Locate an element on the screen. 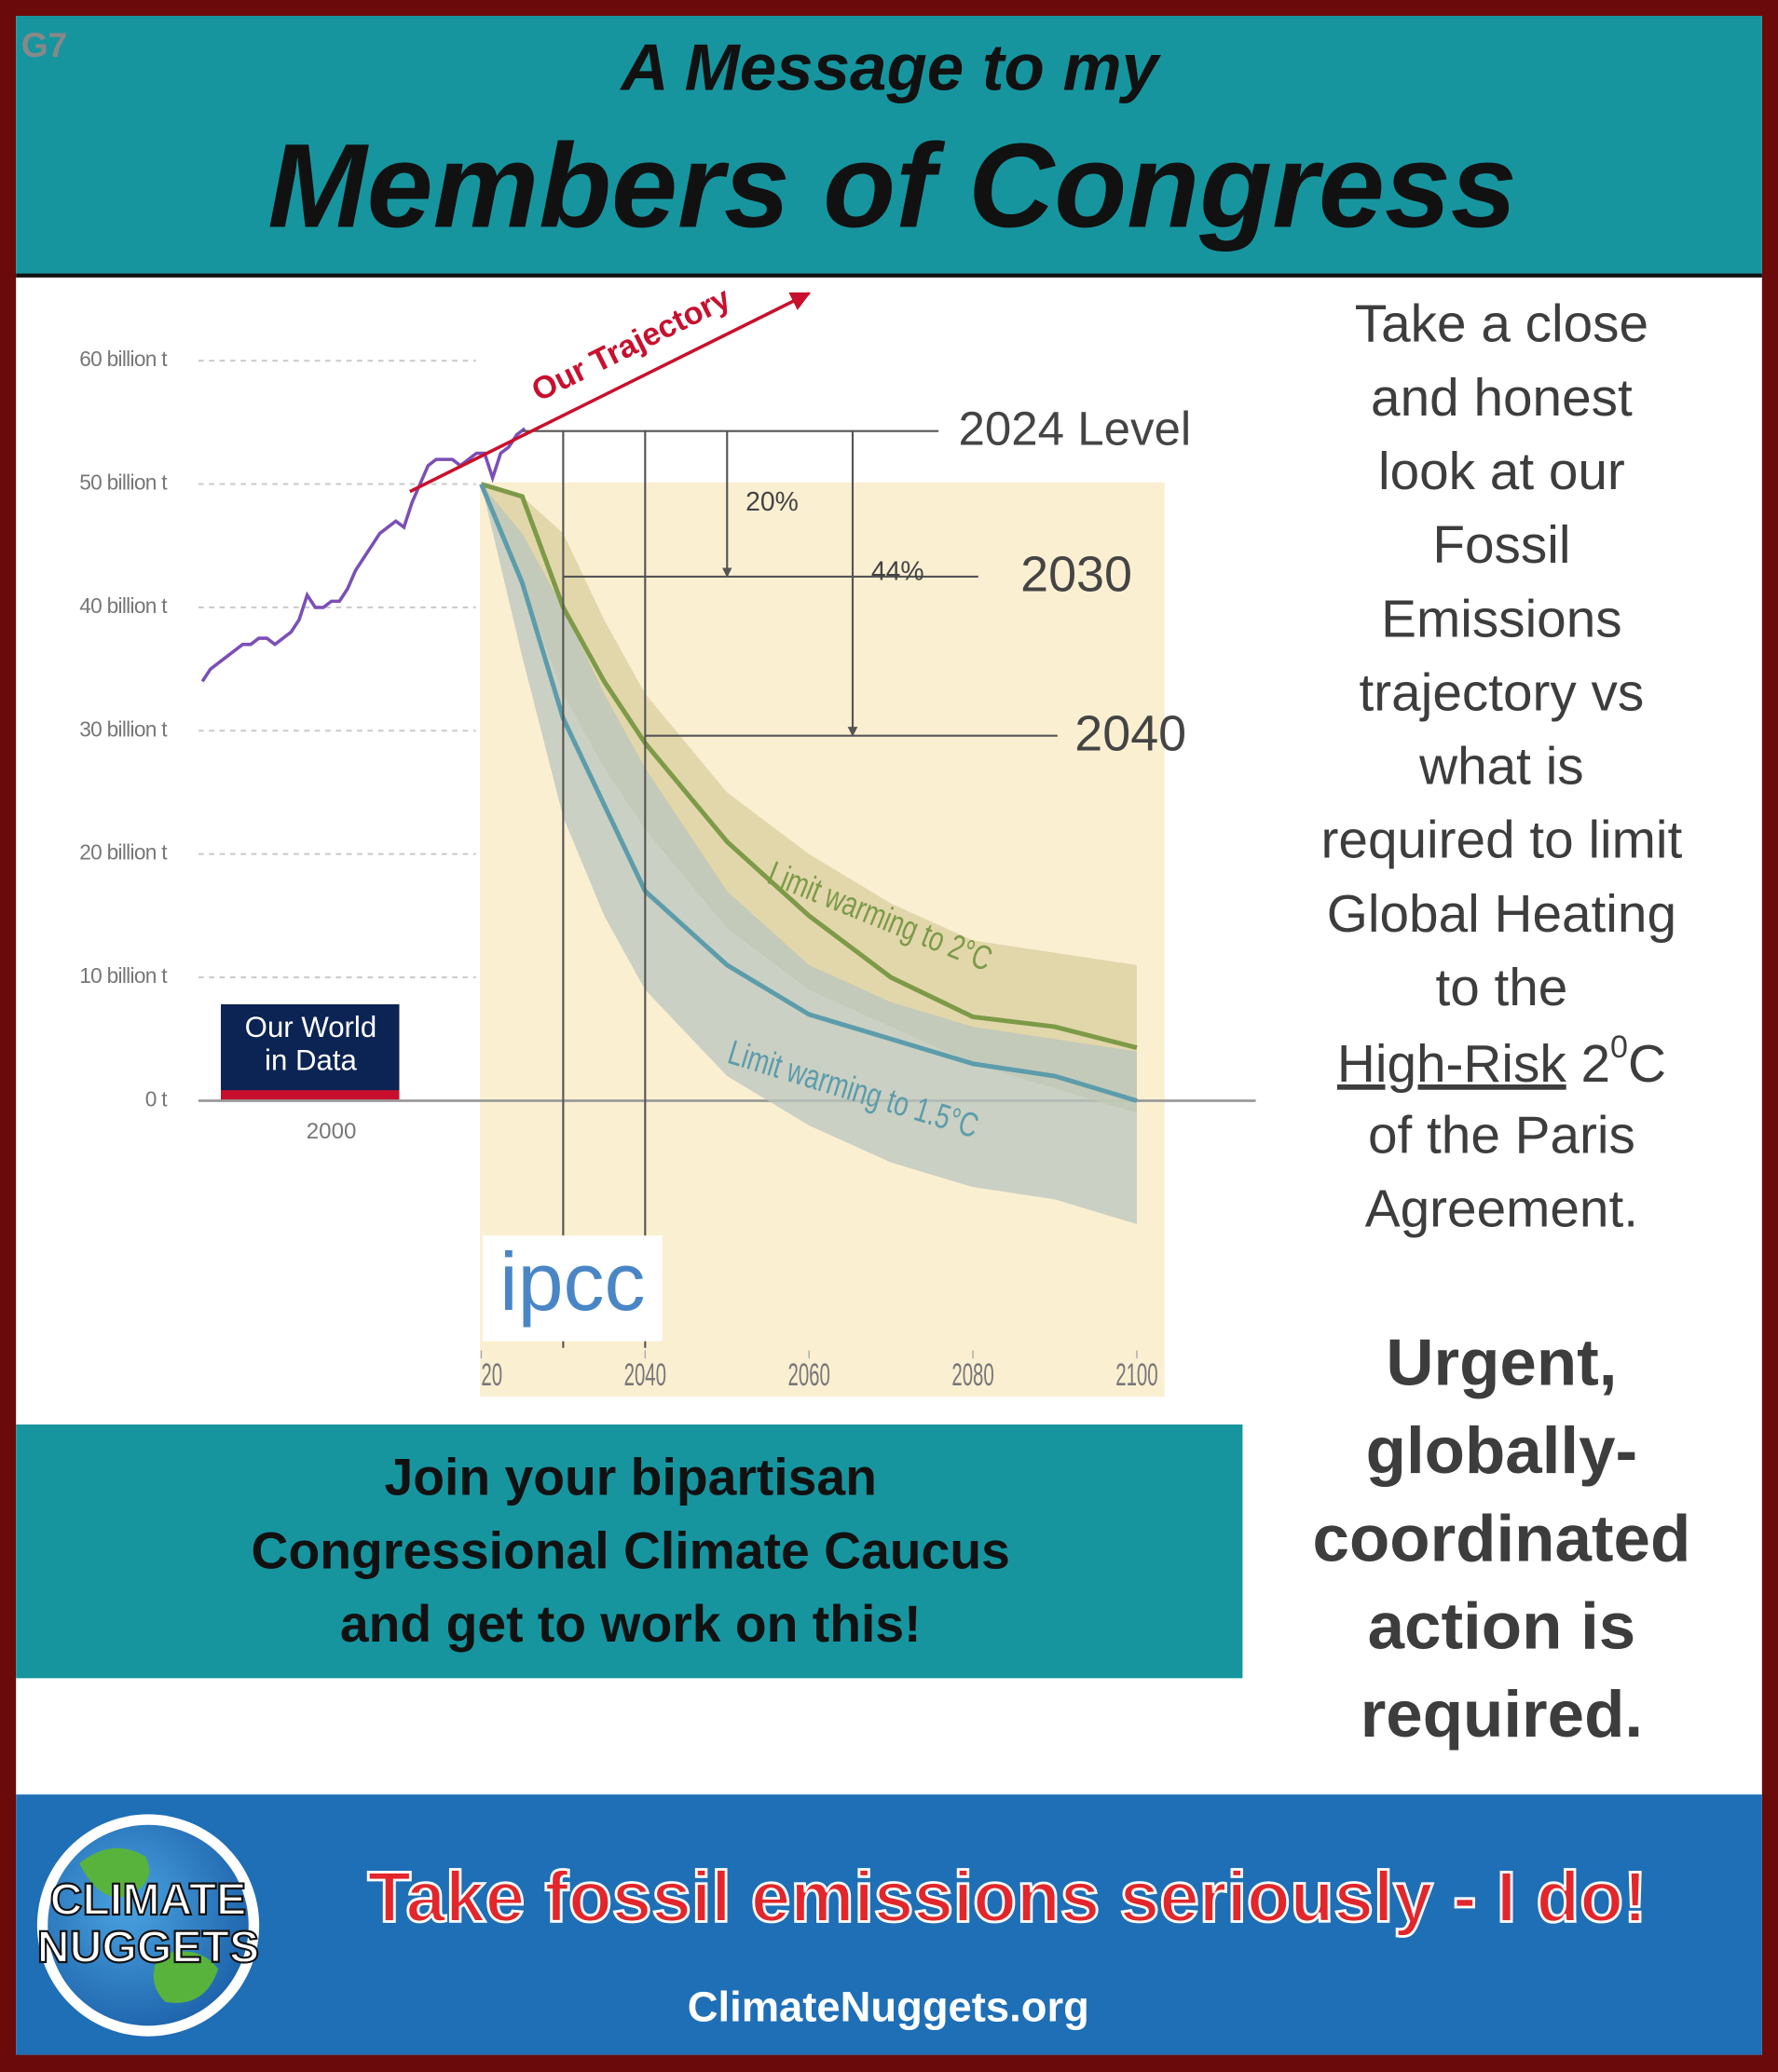 The height and width of the screenshot is (2072, 1778). underlined-term: High-Risk is located at coordinates (1451, 1064).